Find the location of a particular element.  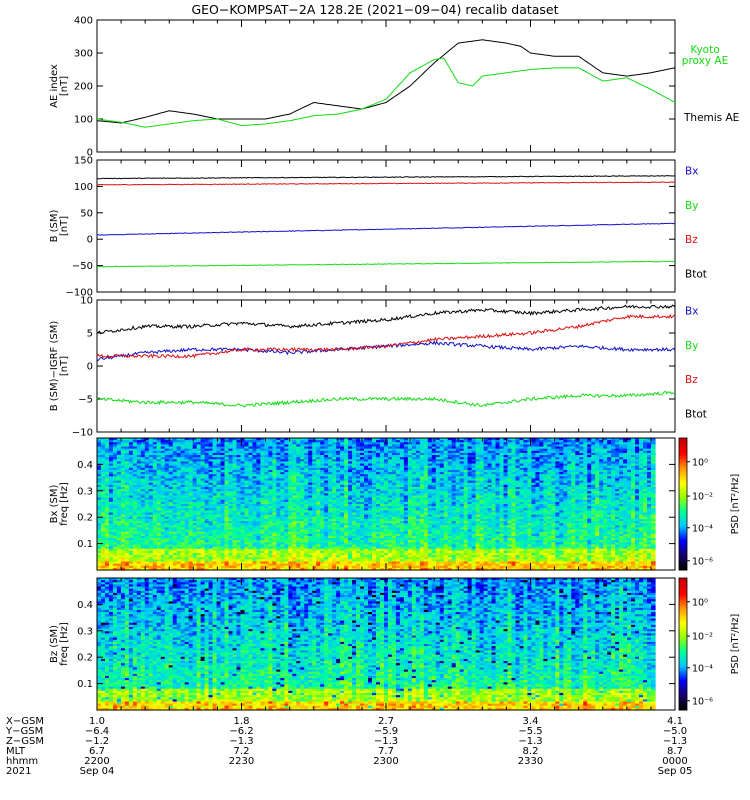

db-panel-series-by is located at coordinates (386, 399).